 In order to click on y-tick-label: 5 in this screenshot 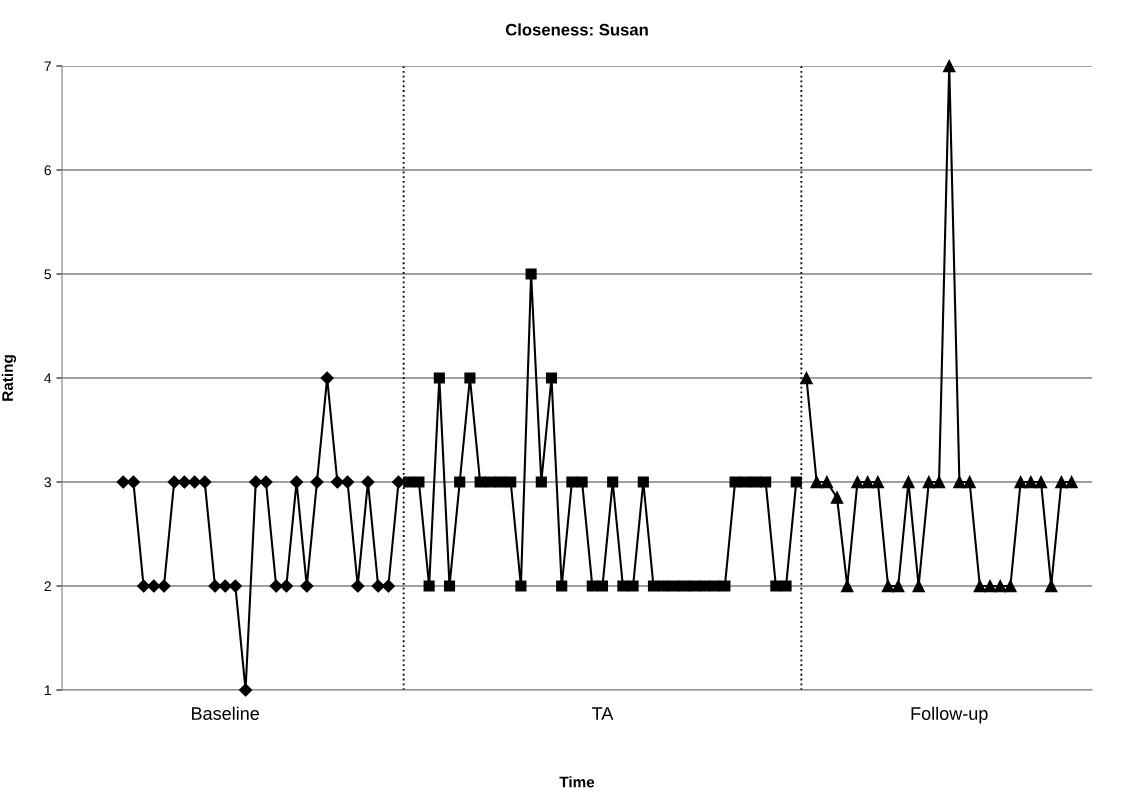, I will do `click(47, 274)`.